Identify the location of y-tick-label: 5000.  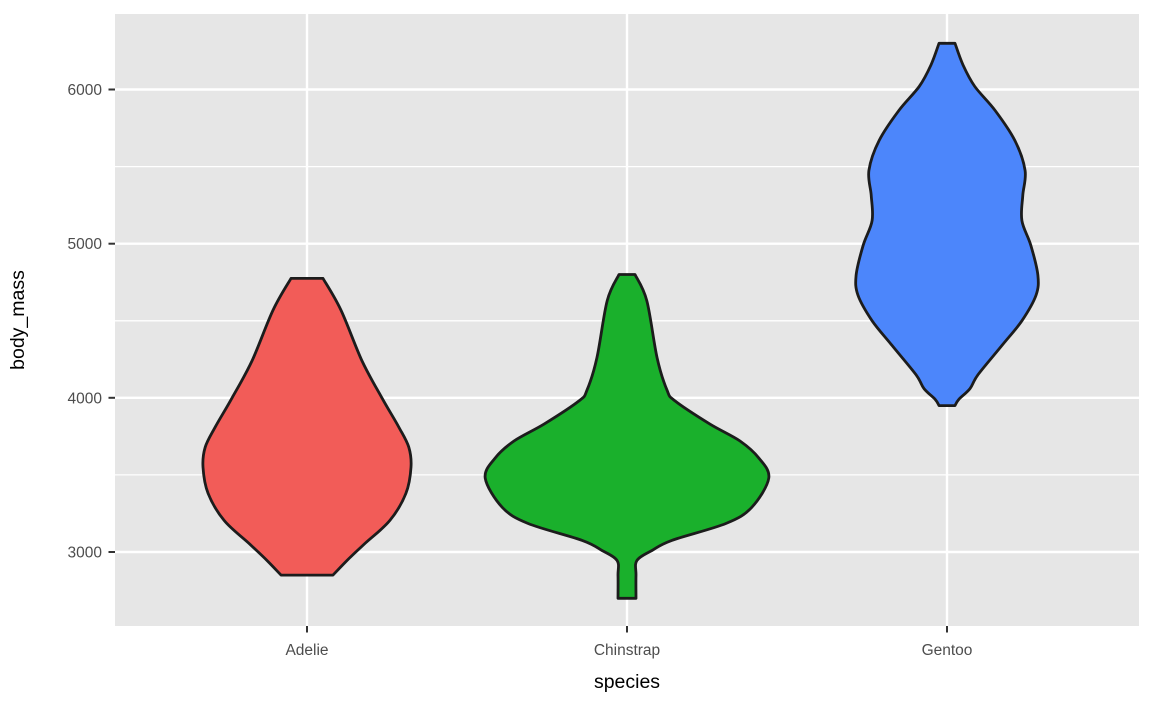
(85, 244).